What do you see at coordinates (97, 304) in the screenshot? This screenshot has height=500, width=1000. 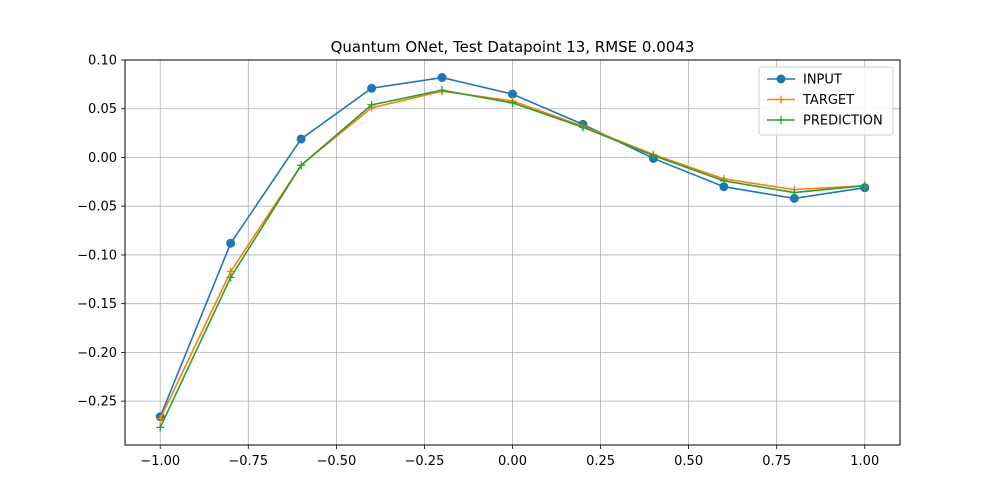 I see `y-tick-label: −0.15` at bounding box center [97, 304].